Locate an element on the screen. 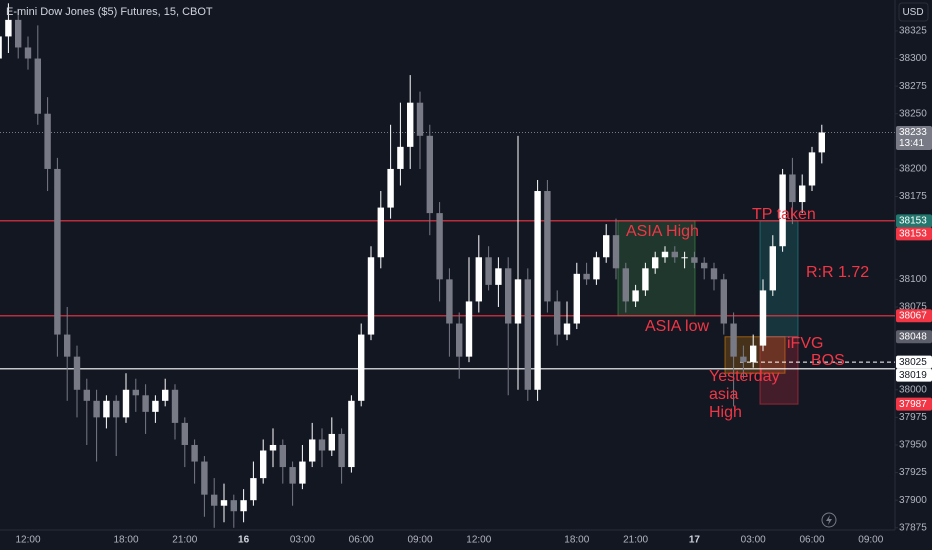 The image size is (932, 550). price-label: 38153 is located at coordinates (913, 233).